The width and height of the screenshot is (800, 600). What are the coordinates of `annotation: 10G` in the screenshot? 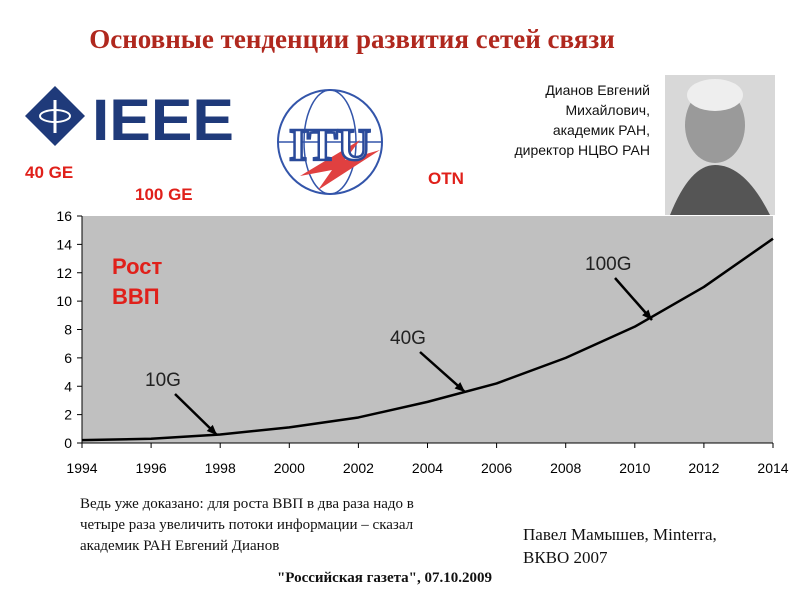 It's located at (163, 380).